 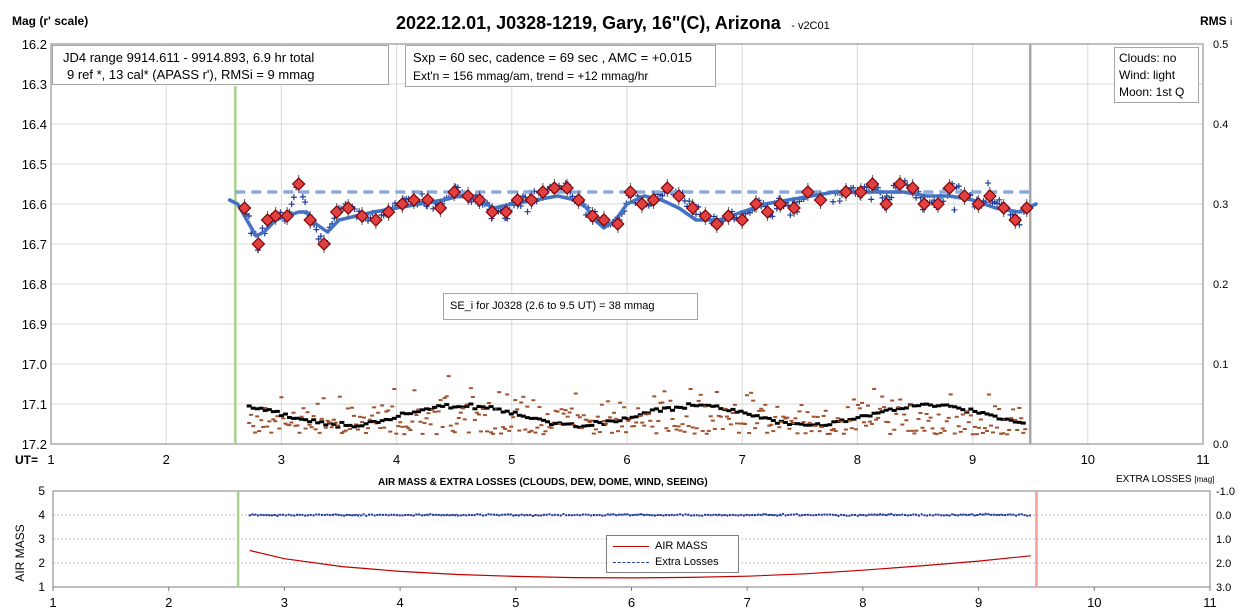 What do you see at coordinates (34, 204) in the screenshot?
I see `upper-y-tick-label: 16.6` at bounding box center [34, 204].